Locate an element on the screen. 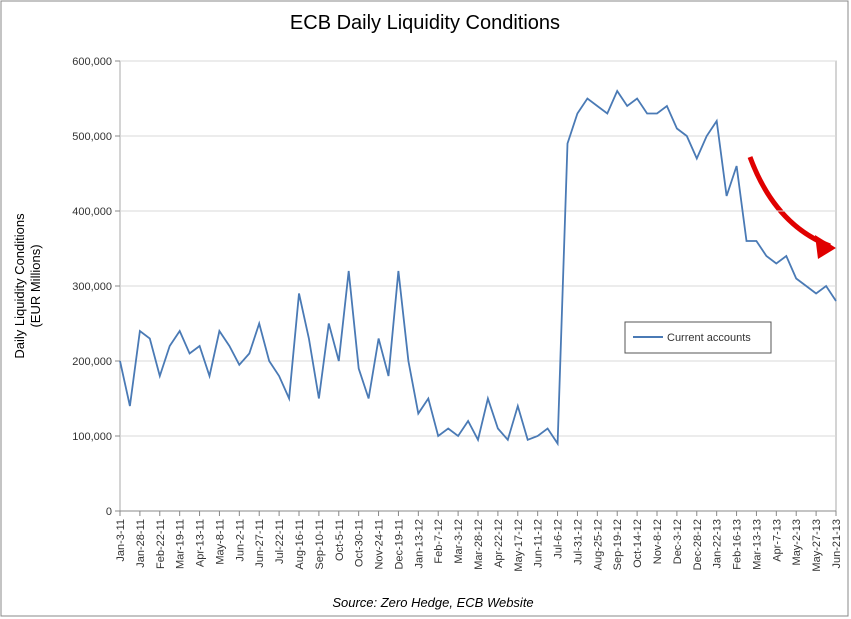 The width and height of the screenshot is (851, 619). x-tick-label: Jun-11-12 is located at coordinates (539, 543).